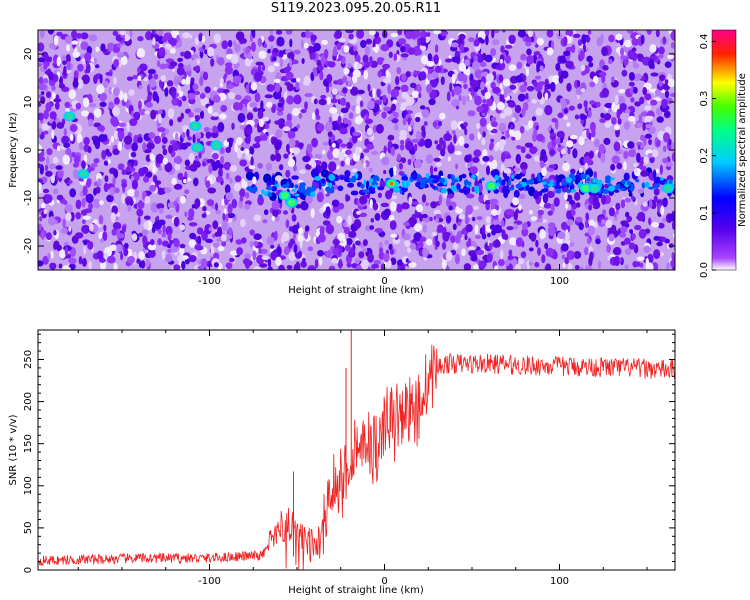  What do you see at coordinates (707, 155) in the screenshot?
I see `colorbar-ticks: 0.00.10.20.30.4` at bounding box center [707, 155].